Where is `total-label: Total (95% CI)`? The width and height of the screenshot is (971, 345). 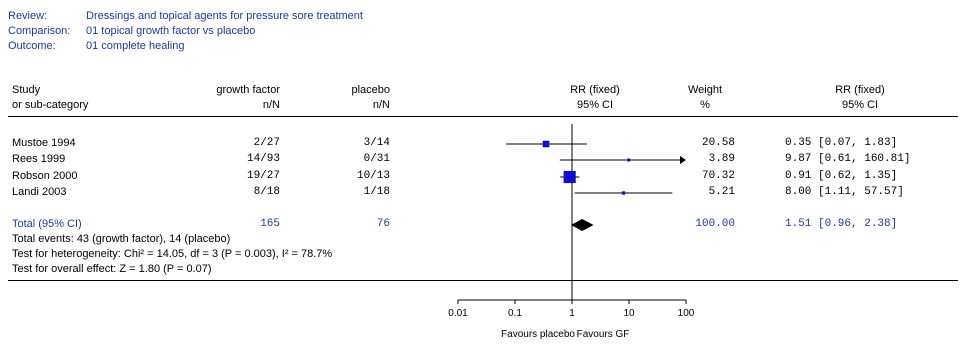 total-label: Total (95% CI) is located at coordinates (47, 224).